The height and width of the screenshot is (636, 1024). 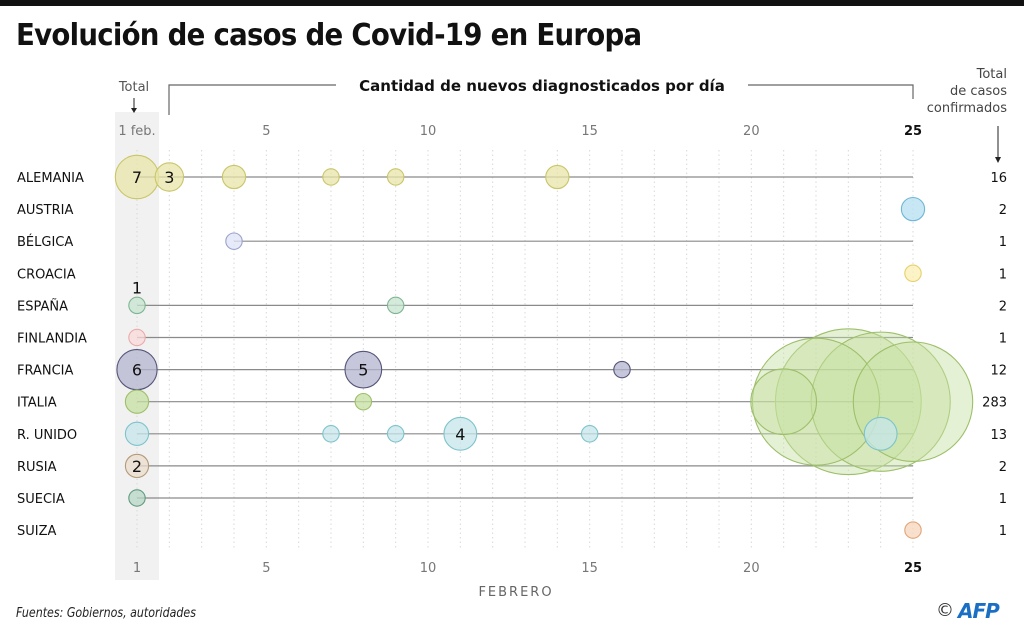 What do you see at coordinates (45, 242) in the screenshot?
I see `country-label: BÉLGICA` at bounding box center [45, 242].